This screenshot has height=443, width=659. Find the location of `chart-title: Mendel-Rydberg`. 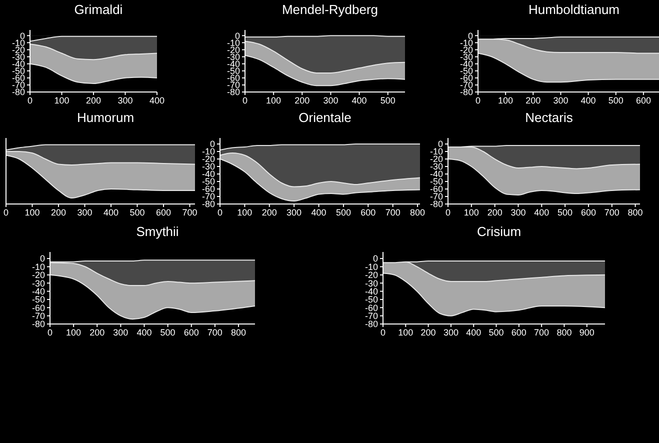

chart-title: Mendel-Rydberg is located at coordinates (330, 9).